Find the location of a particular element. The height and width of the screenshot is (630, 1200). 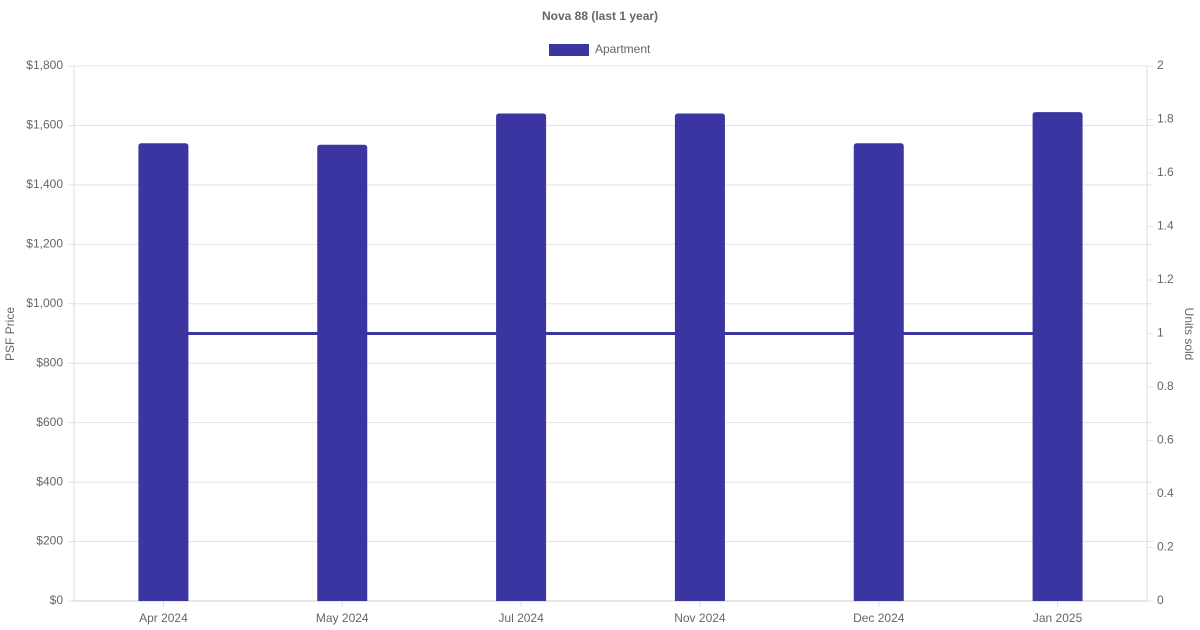

legend-swatch is located at coordinates (569, 50).